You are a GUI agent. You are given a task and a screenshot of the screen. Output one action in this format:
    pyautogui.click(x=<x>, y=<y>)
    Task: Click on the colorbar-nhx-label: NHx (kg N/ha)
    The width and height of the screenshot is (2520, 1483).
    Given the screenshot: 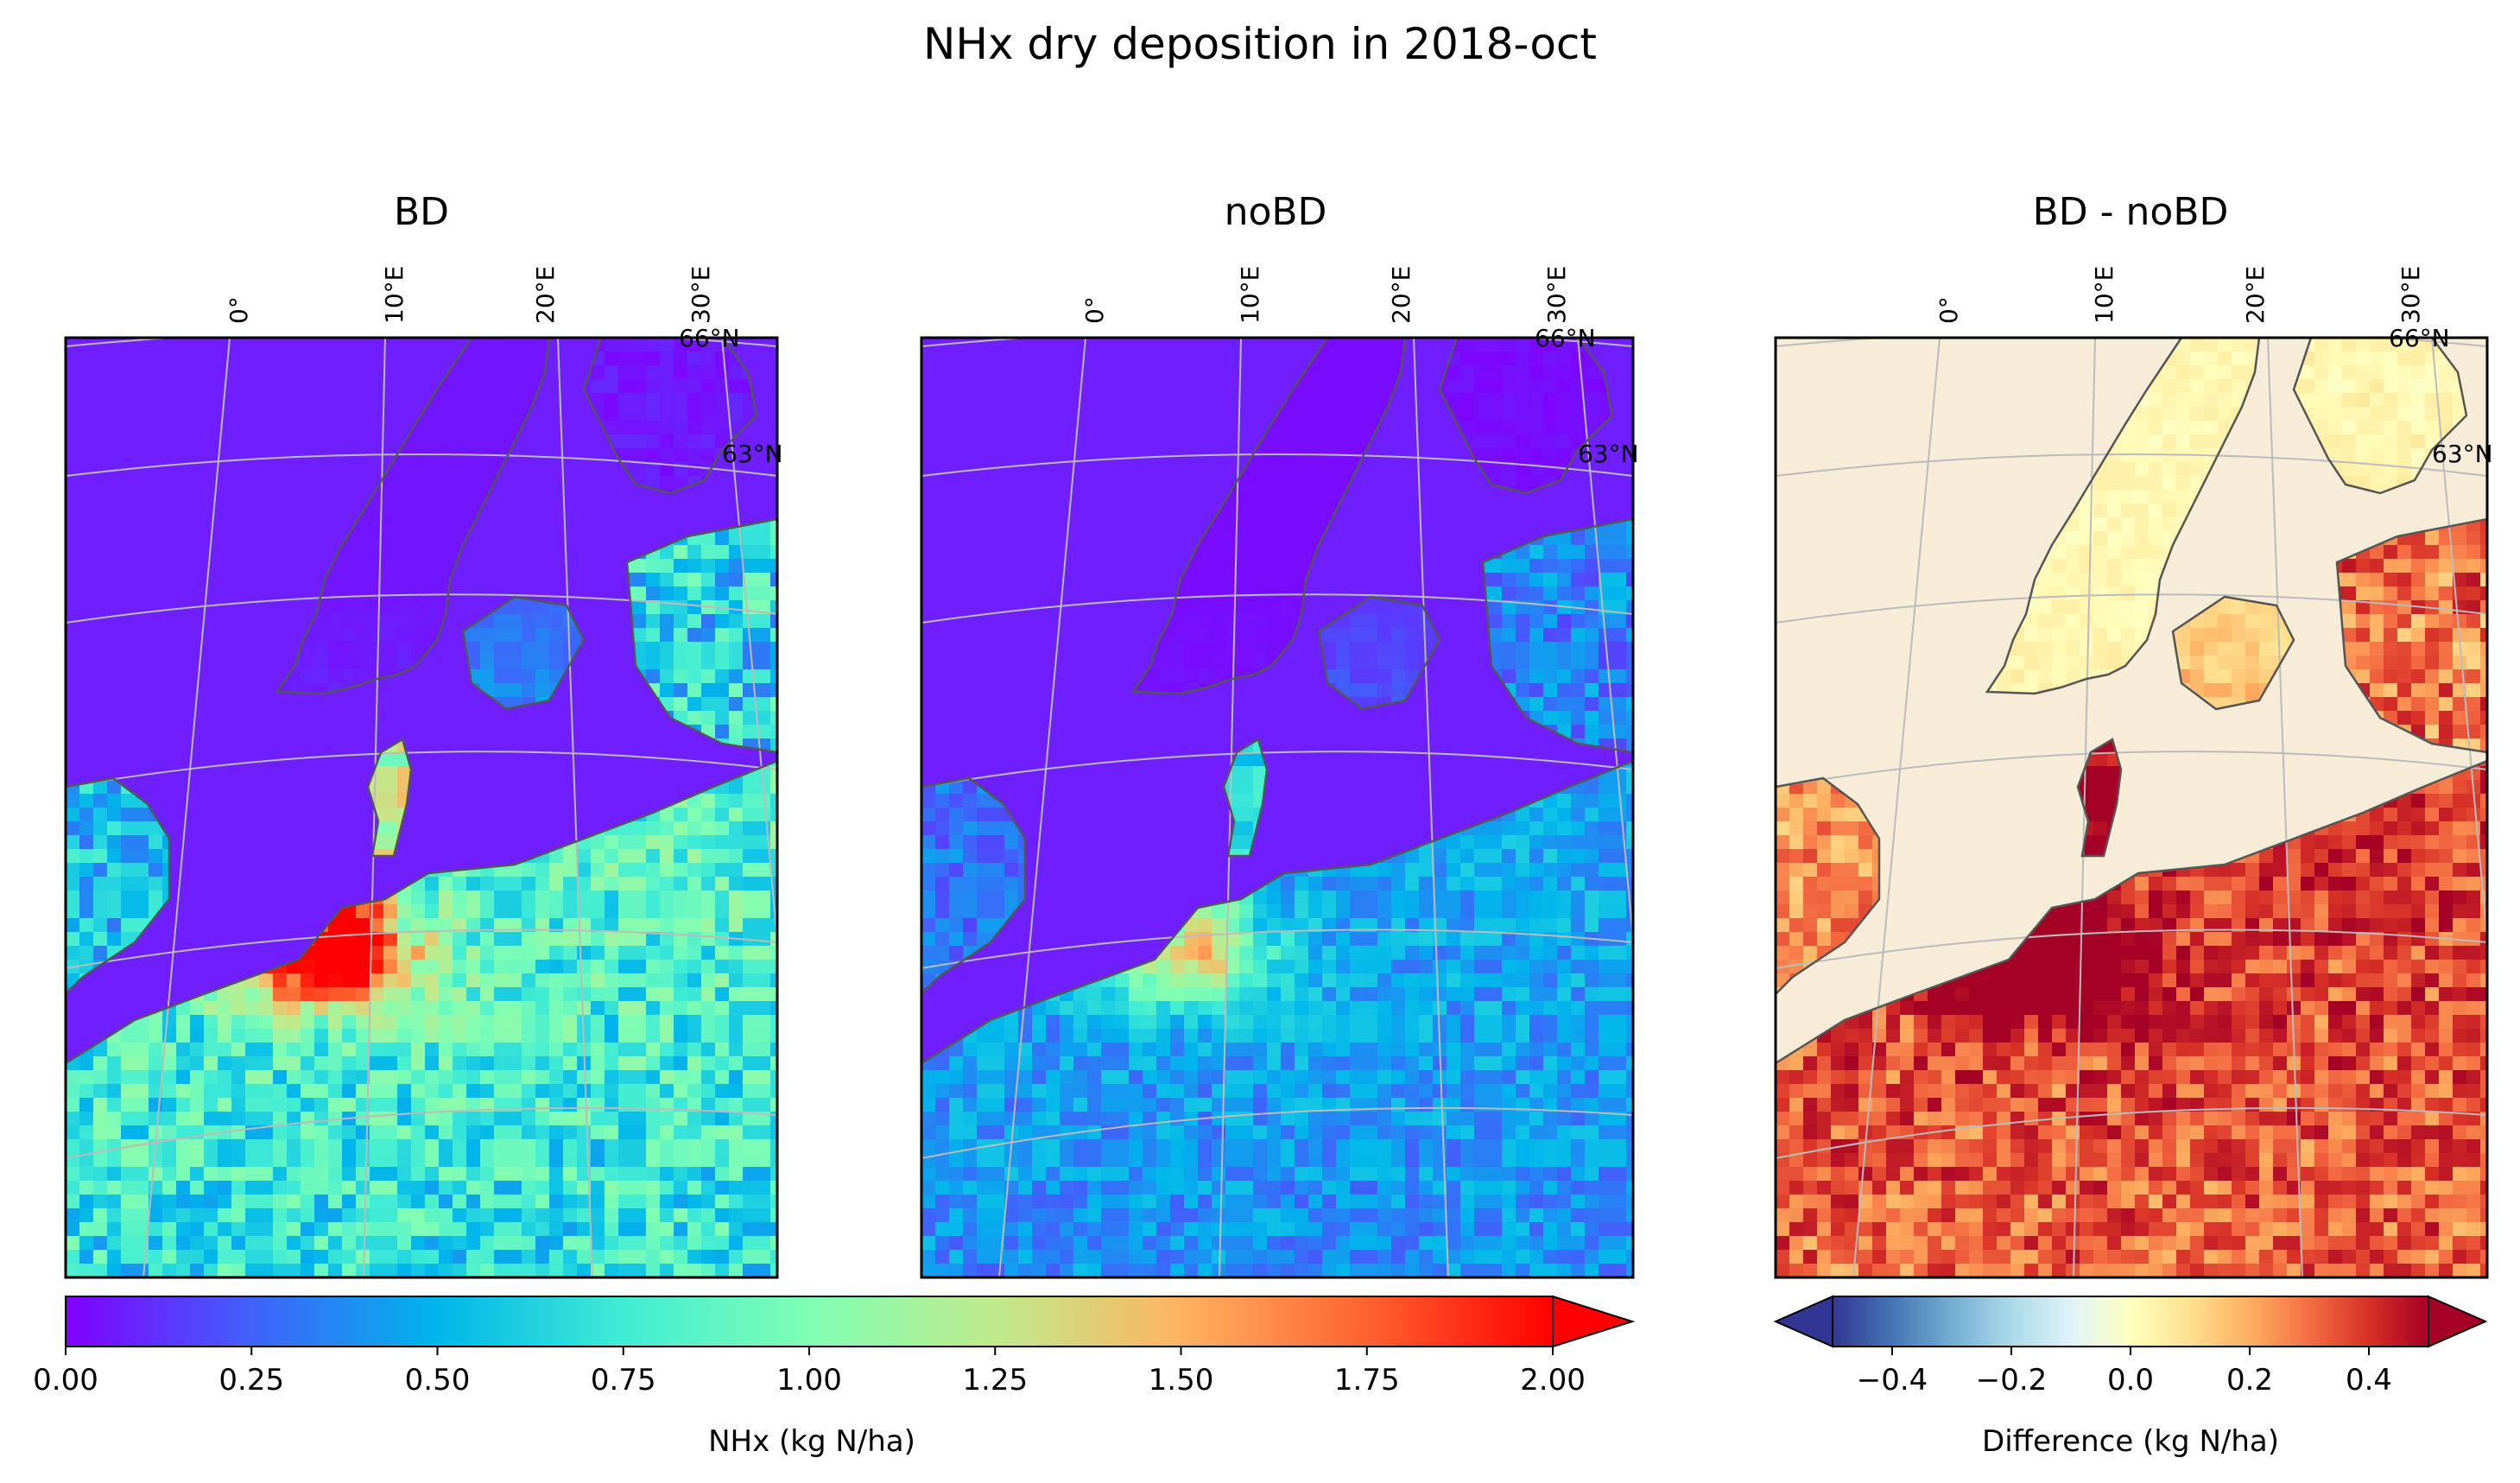 What is the action you would take?
    pyautogui.click(x=812, y=1441)
    